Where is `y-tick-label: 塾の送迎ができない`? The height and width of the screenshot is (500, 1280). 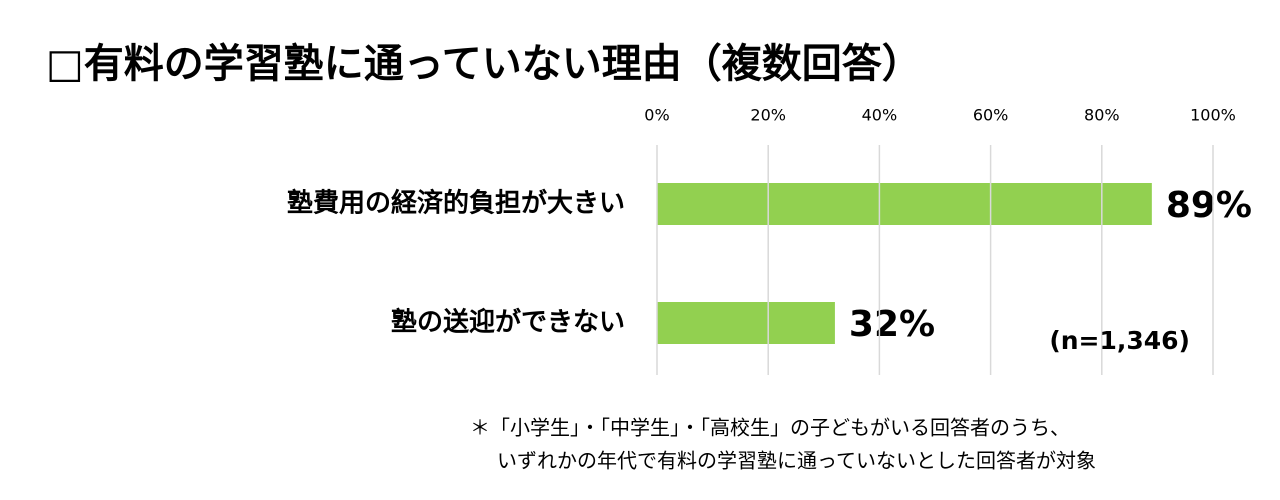
y-tick-label: 塾の送迎ができない is located at coordinates (508, 322).